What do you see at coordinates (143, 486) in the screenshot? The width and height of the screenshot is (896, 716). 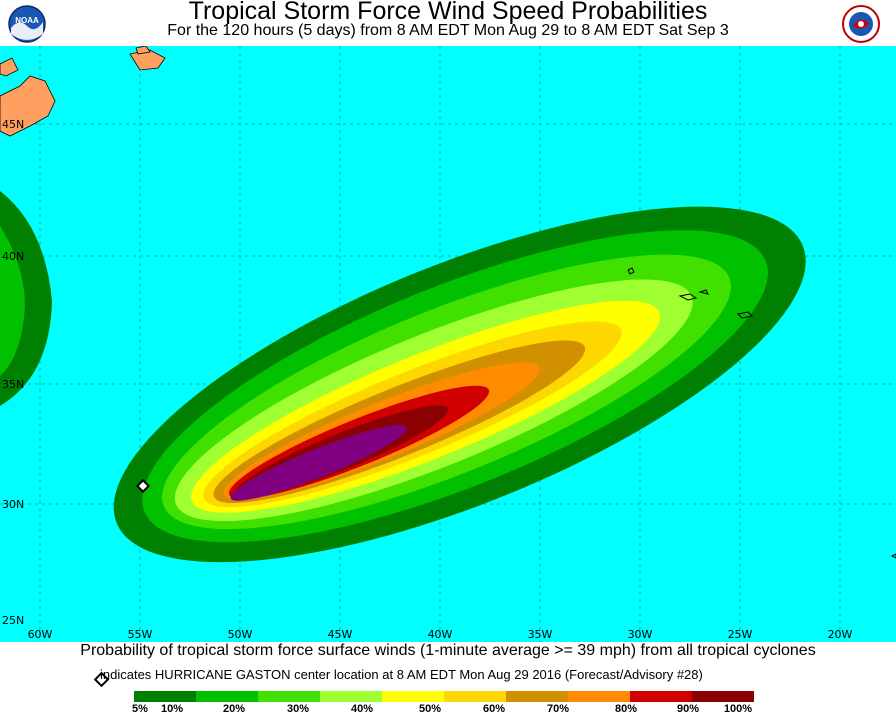 I see `storm-location-marker` at bounding box center [143, 486].